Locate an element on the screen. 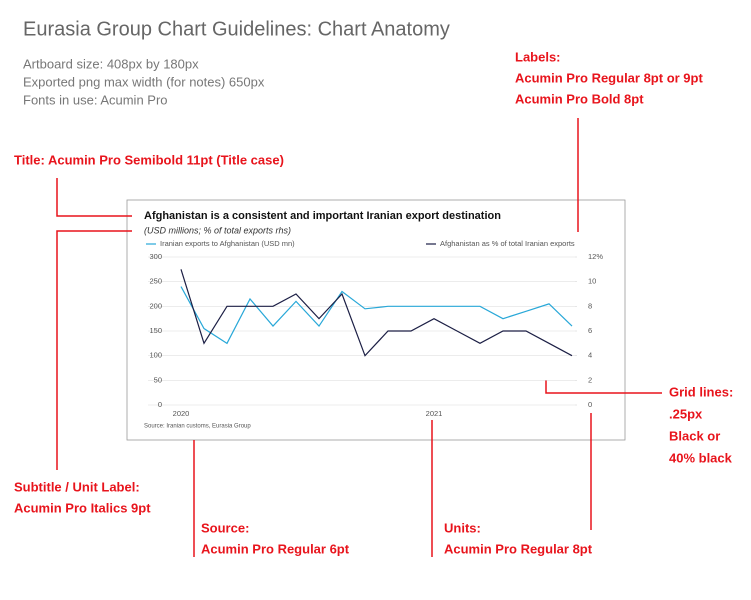 The height and width of the screenshot is (600, 751). legend-label: Iranian exports to Afghanistan (USD mn) is located at coordinates (227, 243).